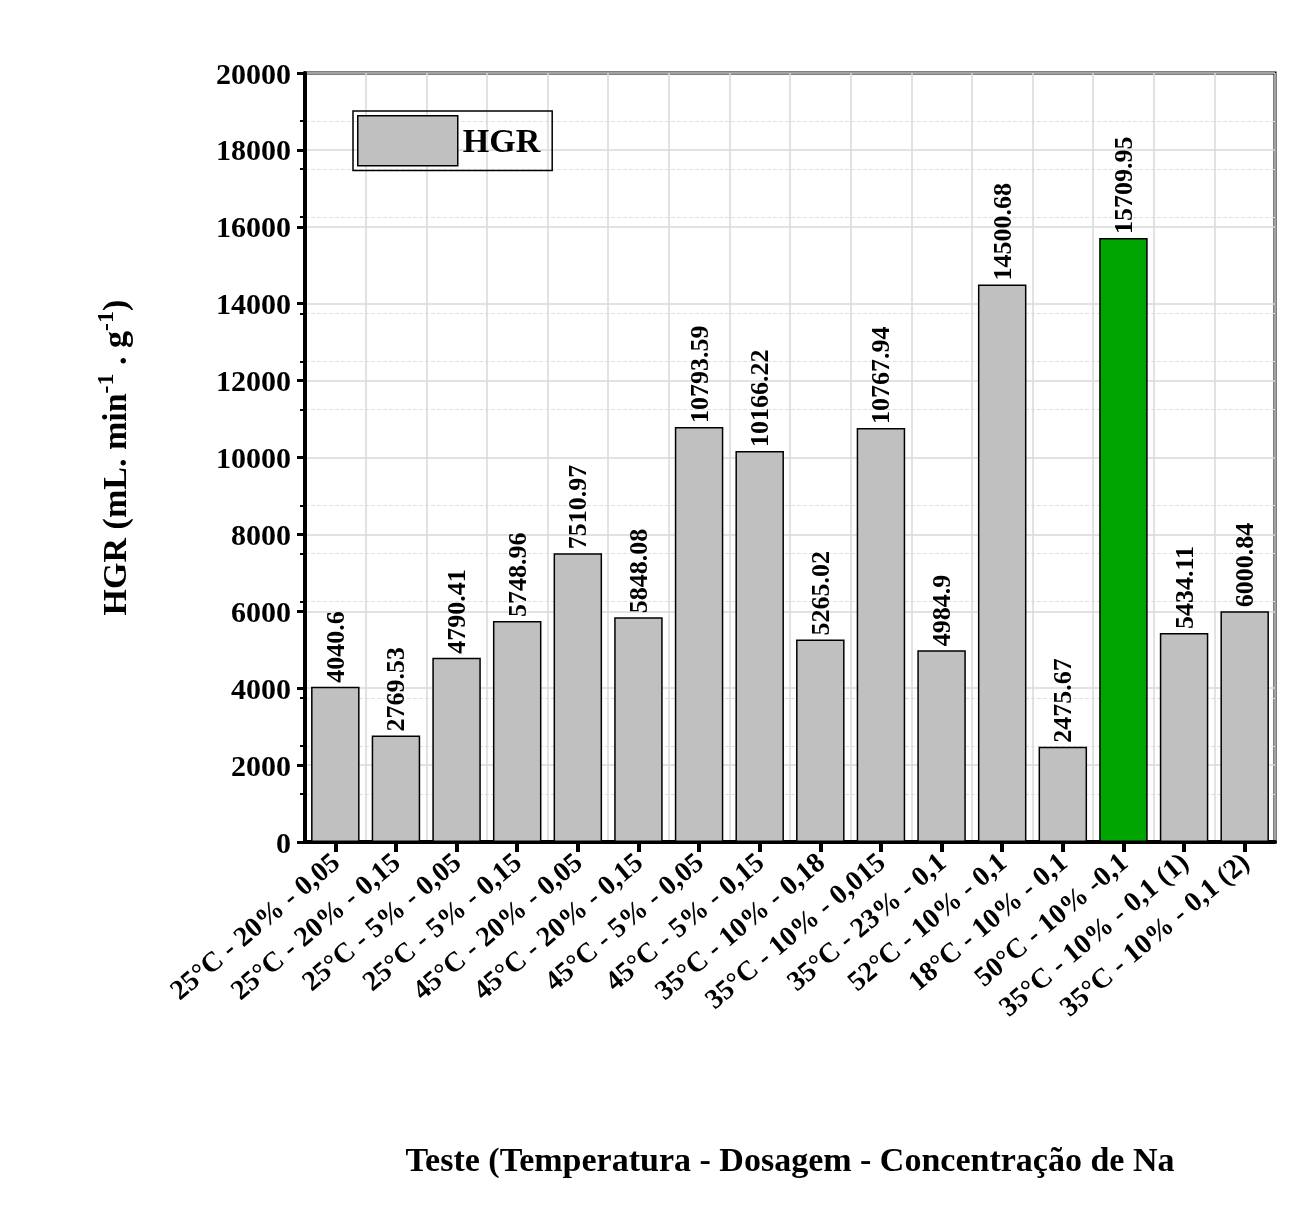 The width and height of the screenshot is (1313, 1225). What do you see at coordinates (760, 398) in the screenshot?
I see `data-label: 10166.22` at bounding box center [760, 398].